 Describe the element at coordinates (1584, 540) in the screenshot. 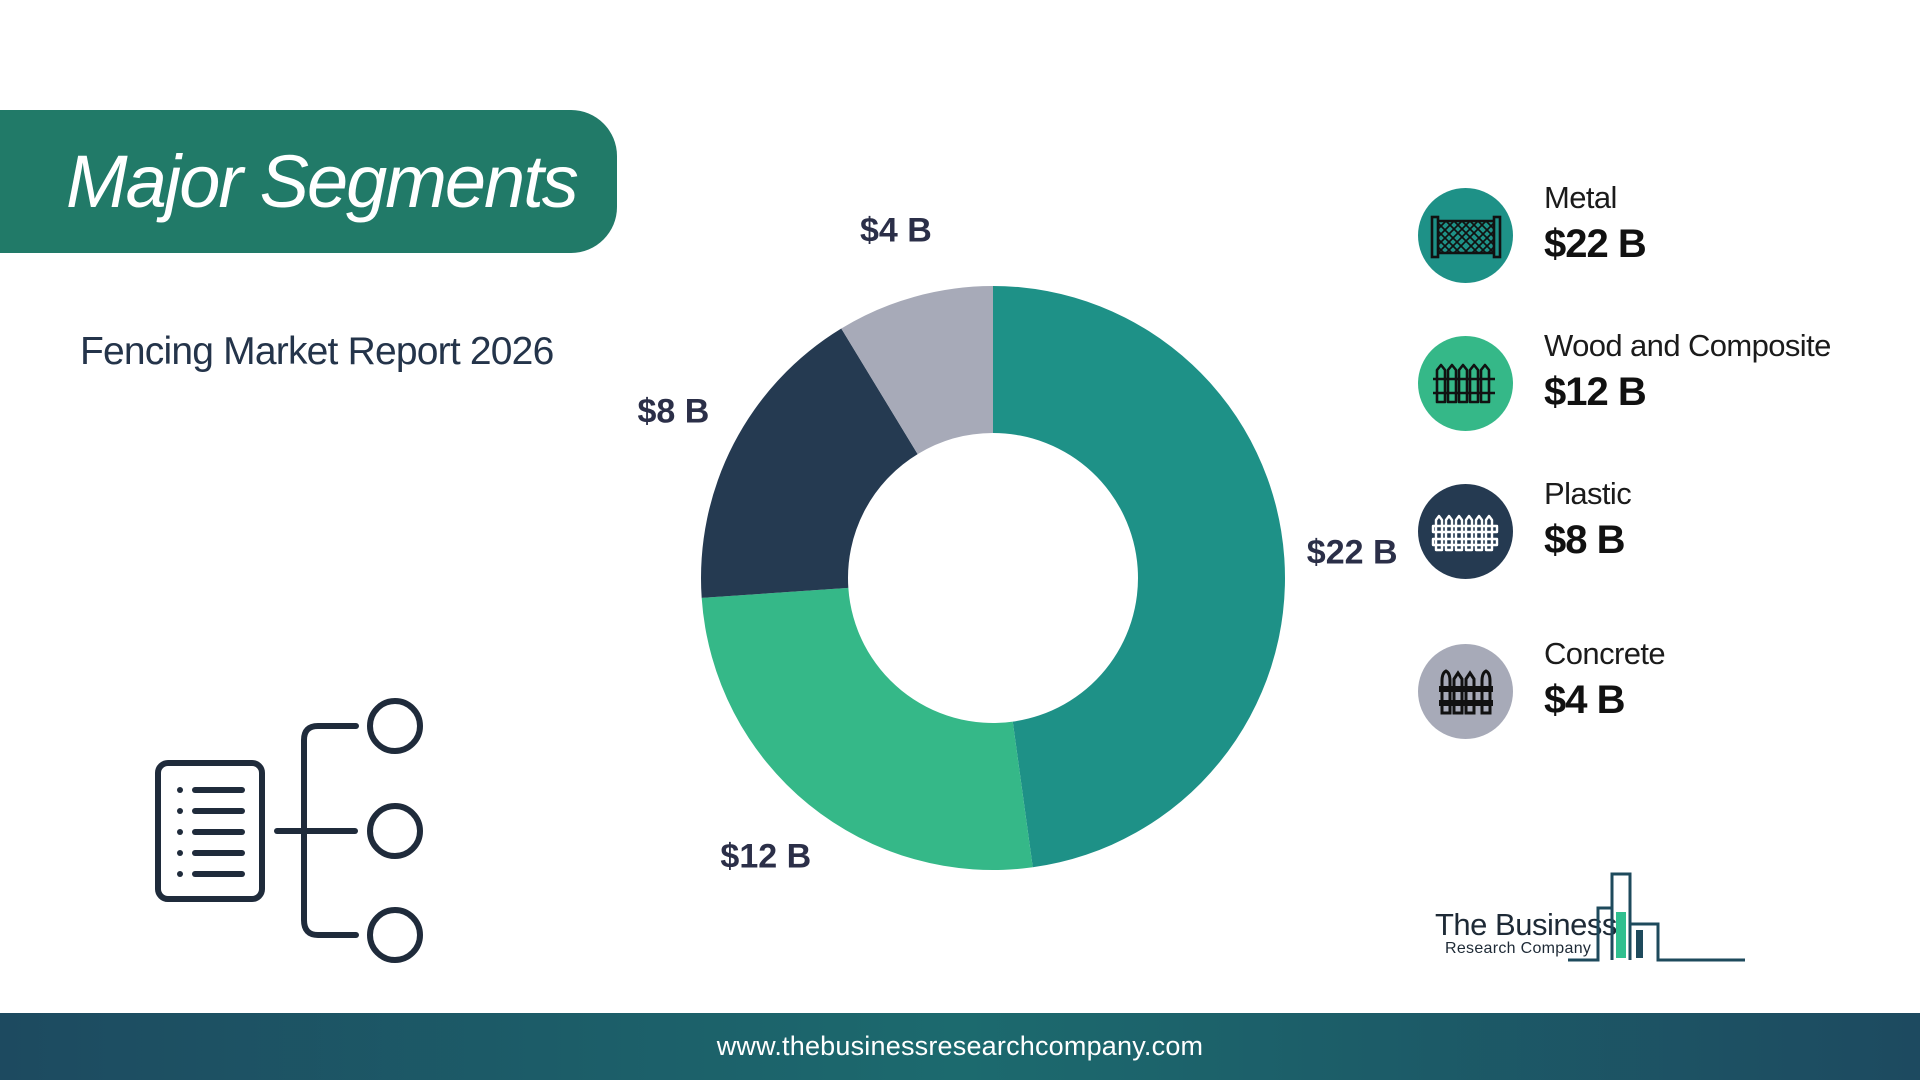

I see `legend-value: $8 B` at that location.